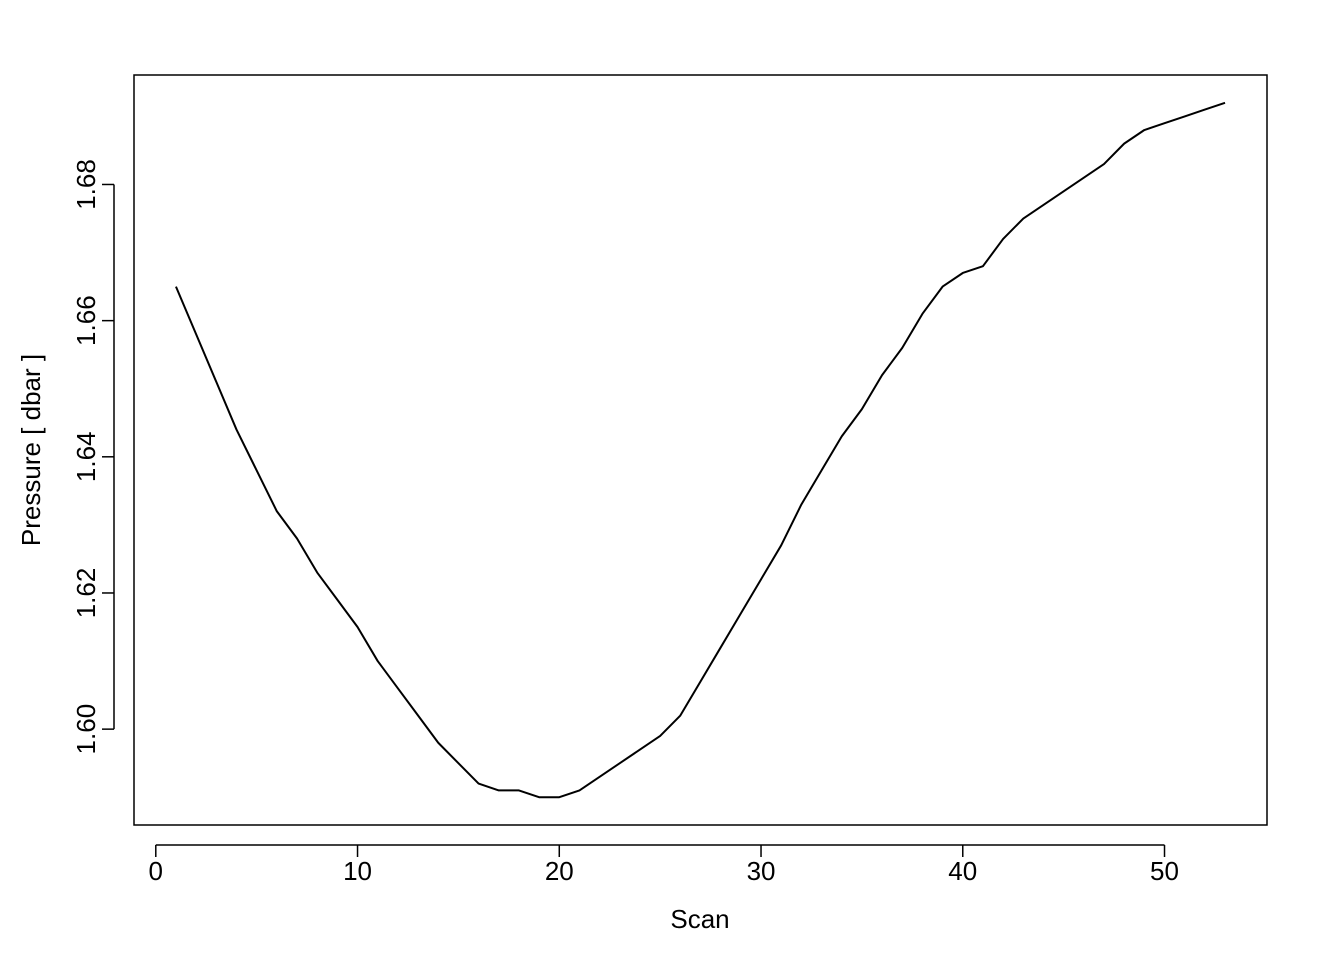 The image size is (1344, 960). Describe the element at coordinates (962, 871) in the screenshot. I see `x-tick-label: 40` at that location.